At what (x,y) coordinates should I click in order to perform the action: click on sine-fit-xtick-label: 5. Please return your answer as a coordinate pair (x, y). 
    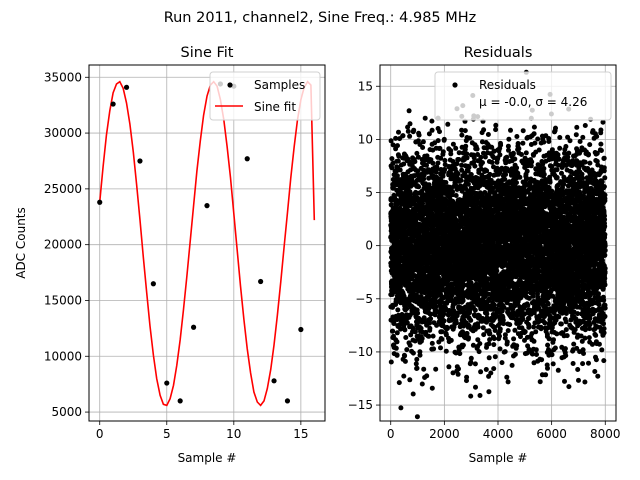
    Looking at the image, I should click on (167, 434).